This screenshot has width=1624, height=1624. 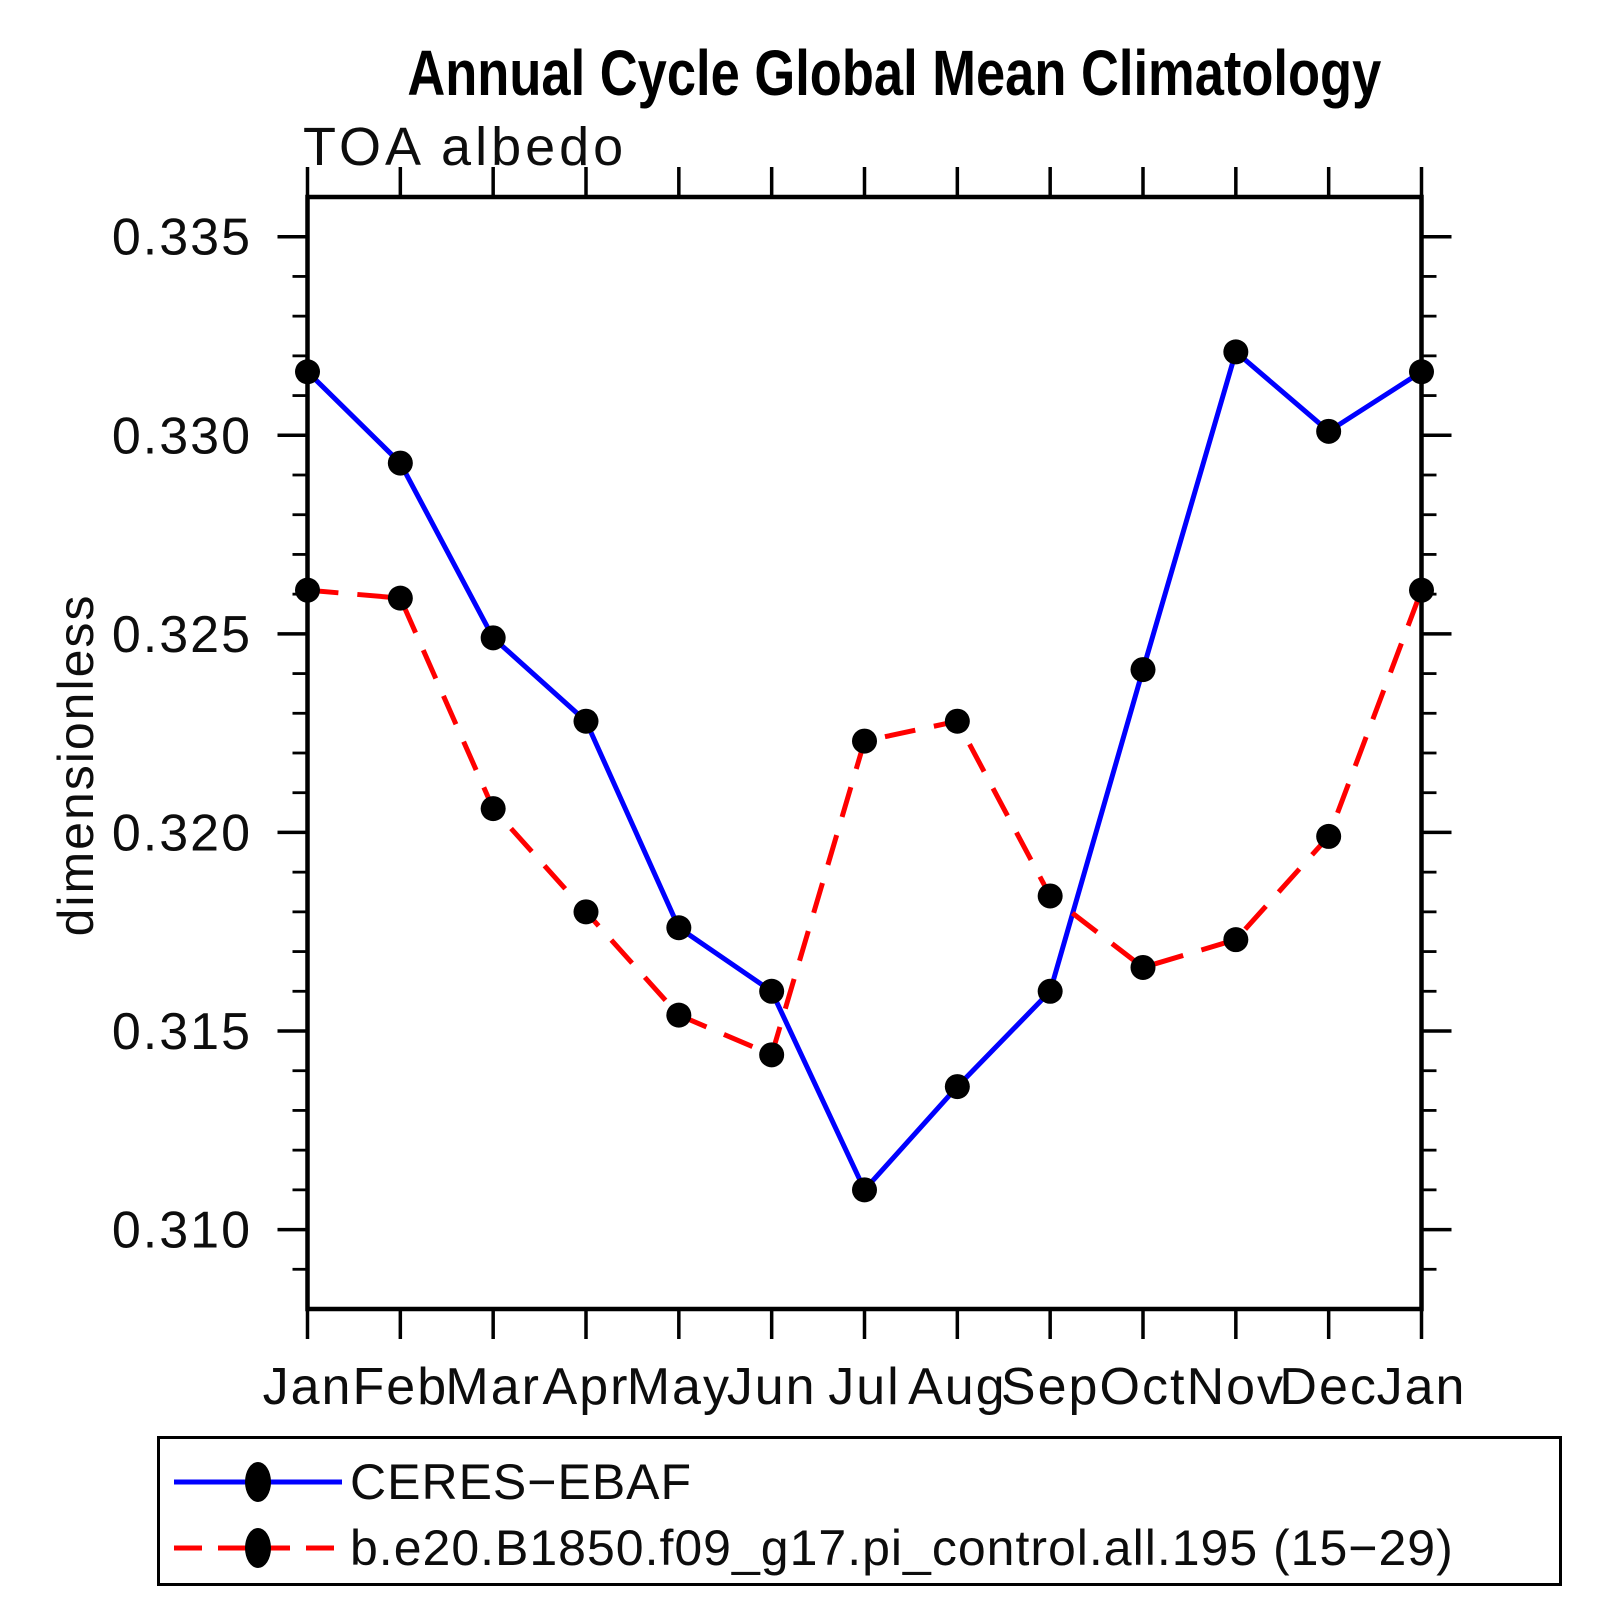 I want to click on y-tick-label: 0.335, so click(x=182, y=238).